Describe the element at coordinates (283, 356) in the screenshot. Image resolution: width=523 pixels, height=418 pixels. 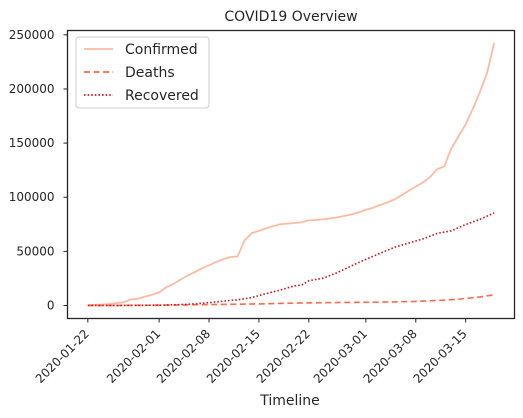
I see `x-tick-label: 2020-02-22` at that location.